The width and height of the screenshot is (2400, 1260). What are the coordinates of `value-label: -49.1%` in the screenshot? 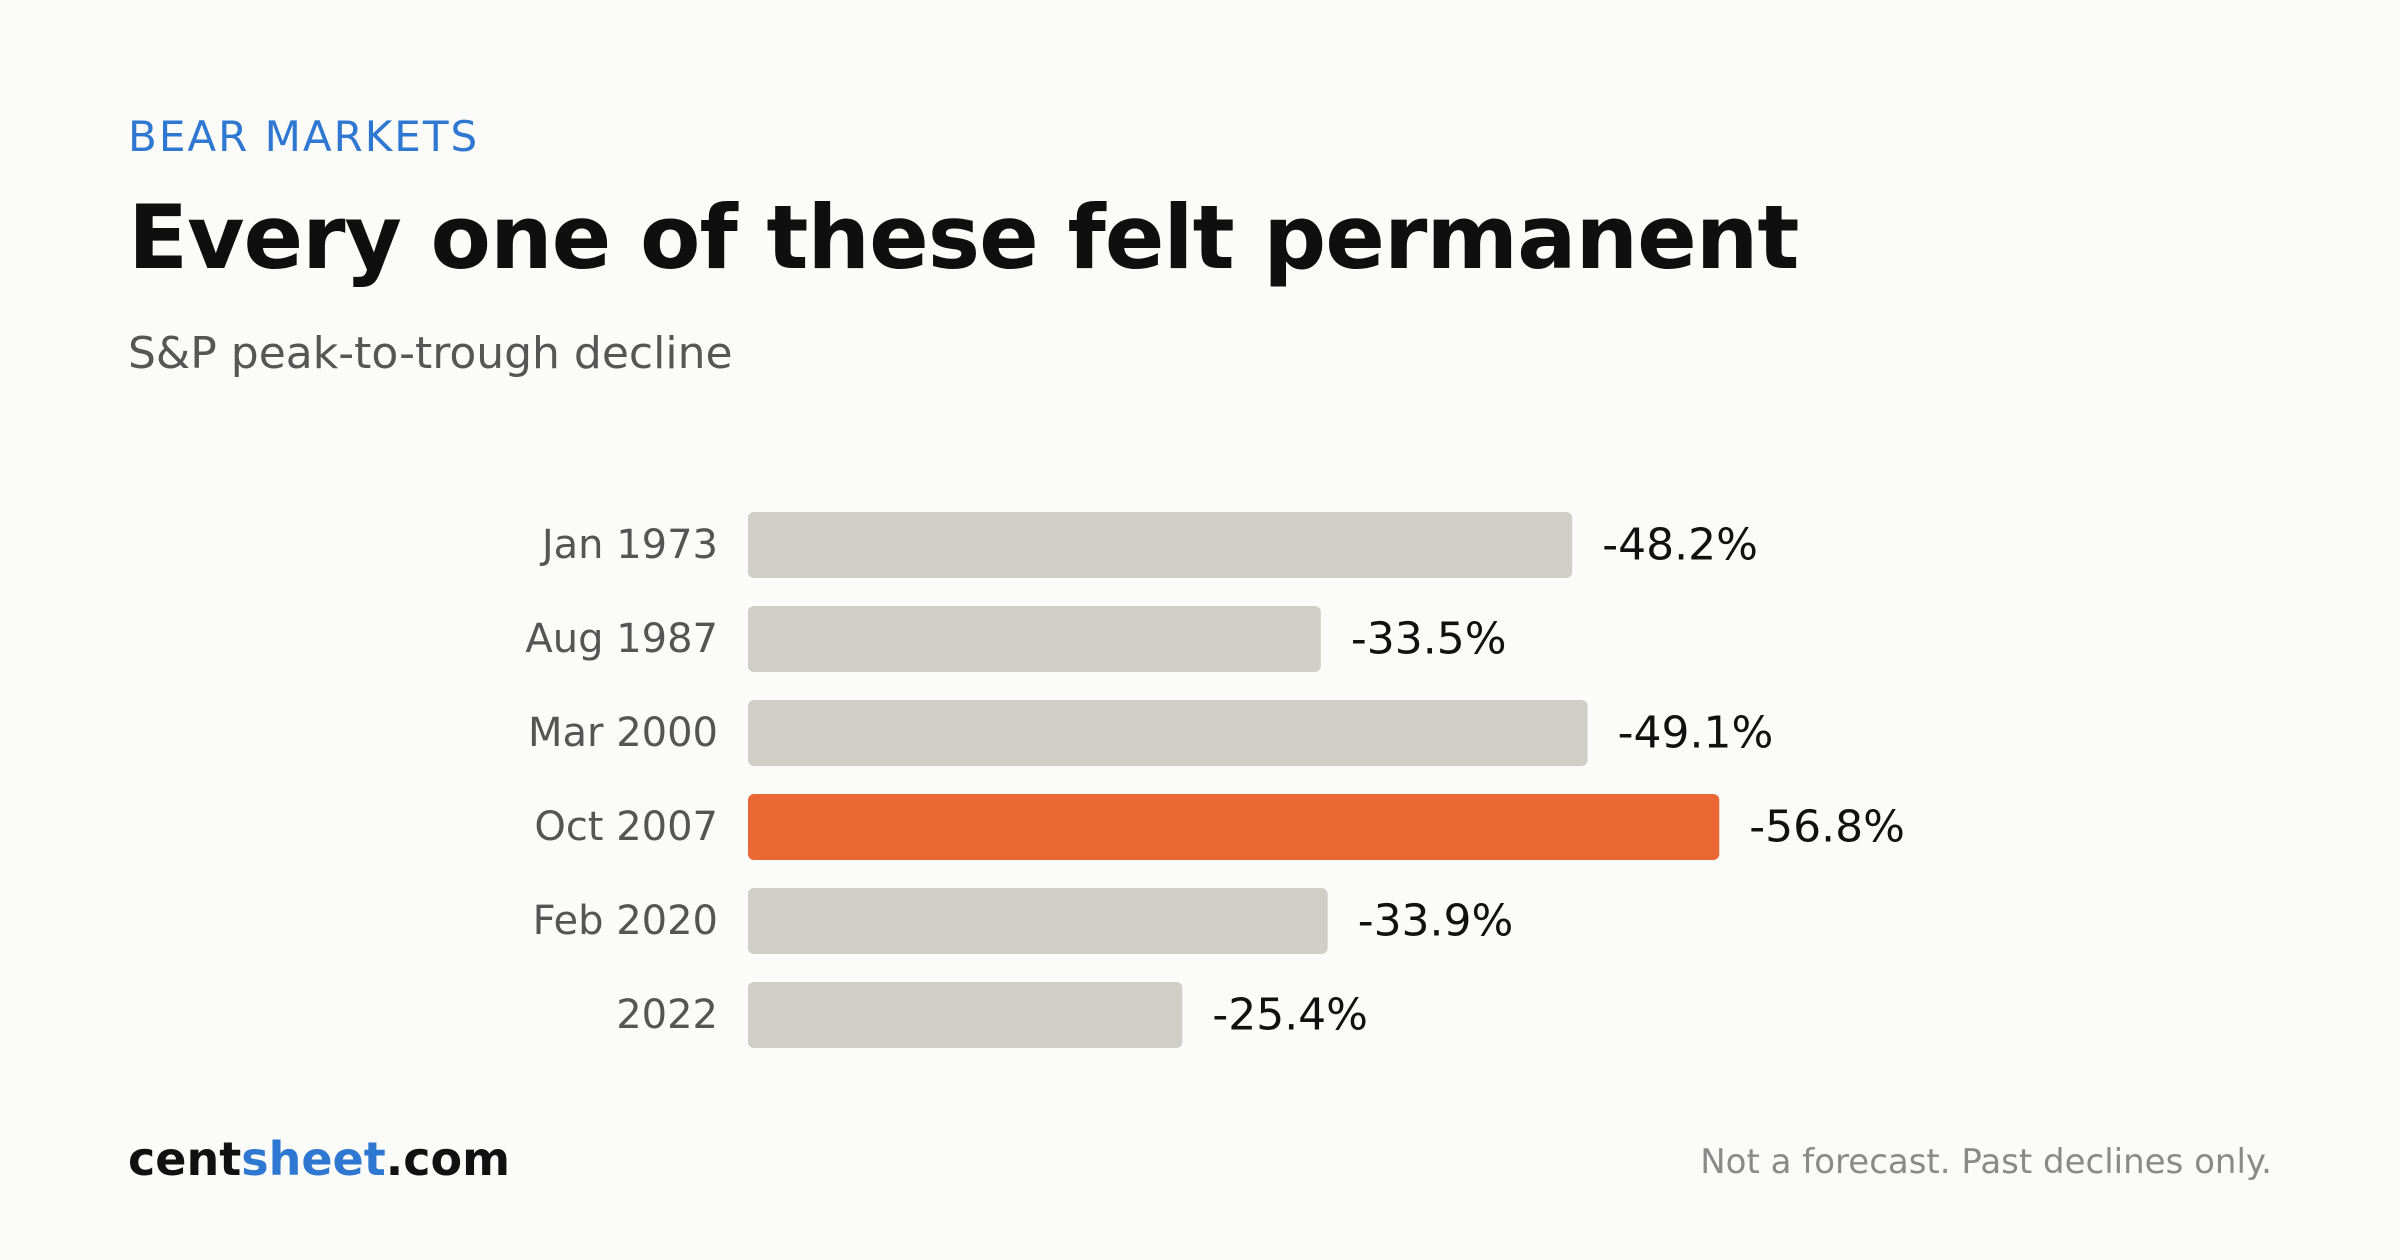 It's located at (1696, 733).